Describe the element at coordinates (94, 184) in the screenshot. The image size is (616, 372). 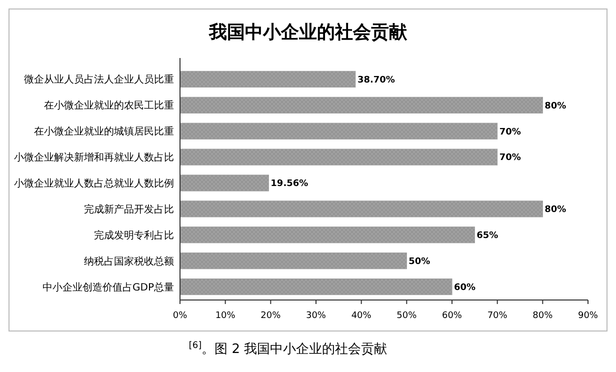
I see `y-tick-label: 小微企业就业人数占总就业人数比例` at that location.